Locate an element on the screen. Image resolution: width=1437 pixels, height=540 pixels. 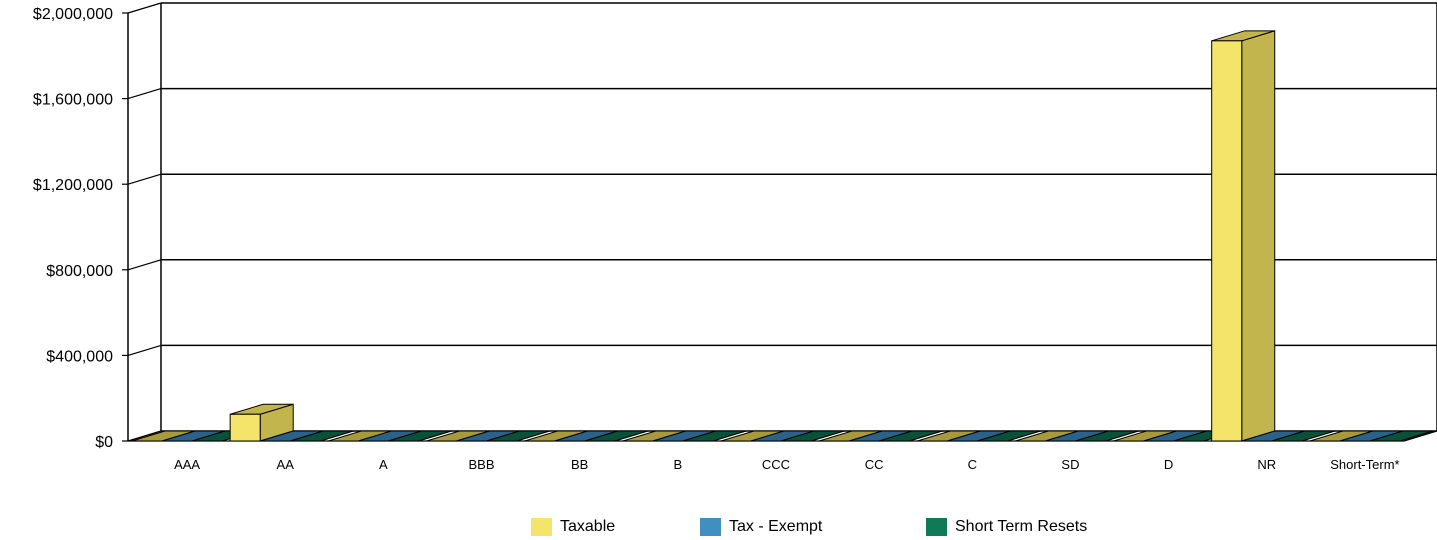
legend-label-taxable: Taxable is located at coordinates (588, 526).